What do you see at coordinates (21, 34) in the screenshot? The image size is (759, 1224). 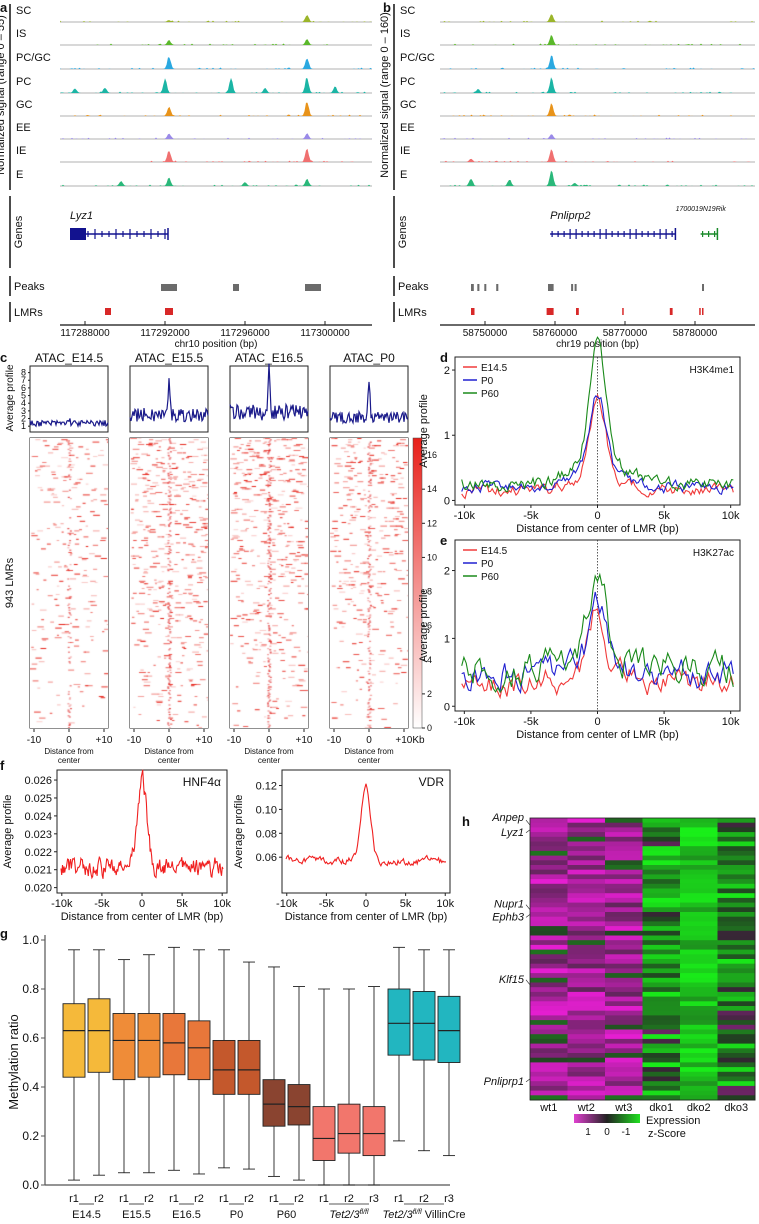 I see `track-label: IS` at bounding box center [21, 34].